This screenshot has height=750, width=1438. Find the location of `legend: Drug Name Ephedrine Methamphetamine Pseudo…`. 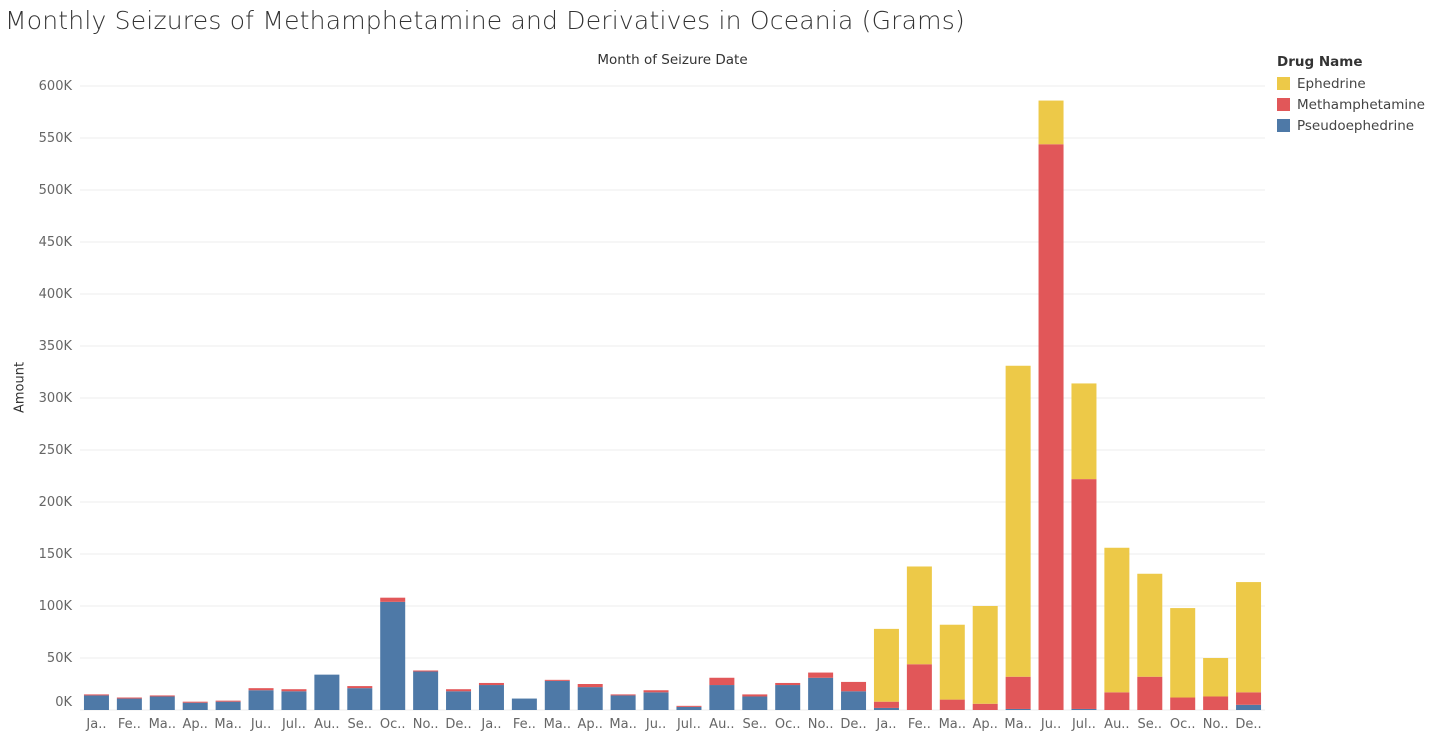

legend: Drug Name Ephedrine Methamphetamine Pseudo… is located at coordinates (1351, 95).